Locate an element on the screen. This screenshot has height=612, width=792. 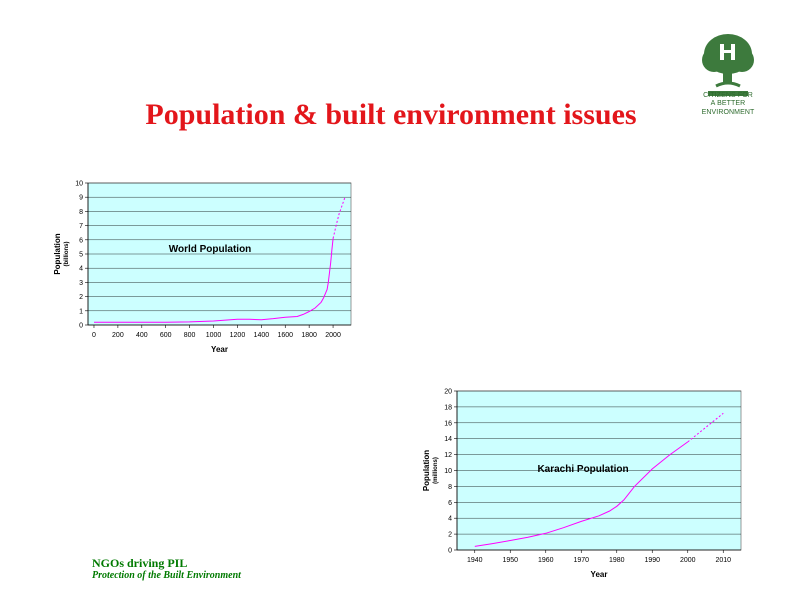
karachi-x-axis-label: Year is located at coordinates (599, 574).